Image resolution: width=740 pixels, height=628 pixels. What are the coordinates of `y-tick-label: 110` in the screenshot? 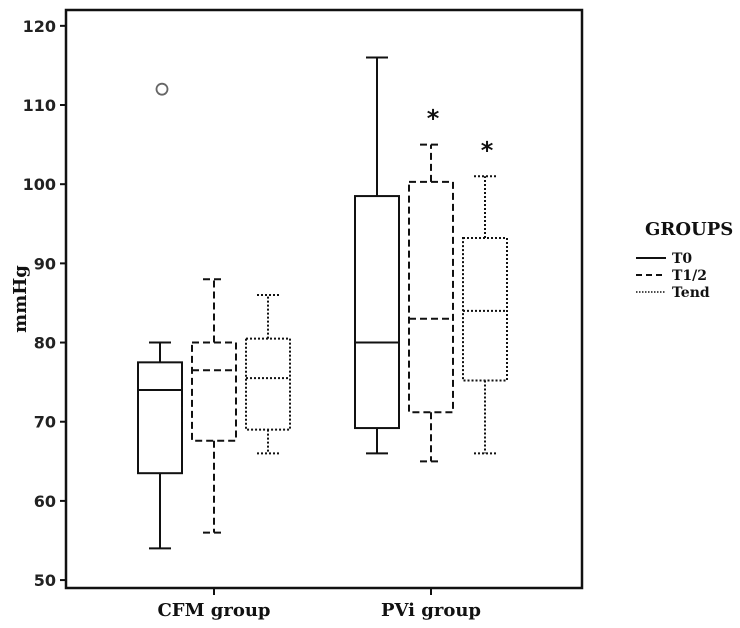 It's located at (39, 105).